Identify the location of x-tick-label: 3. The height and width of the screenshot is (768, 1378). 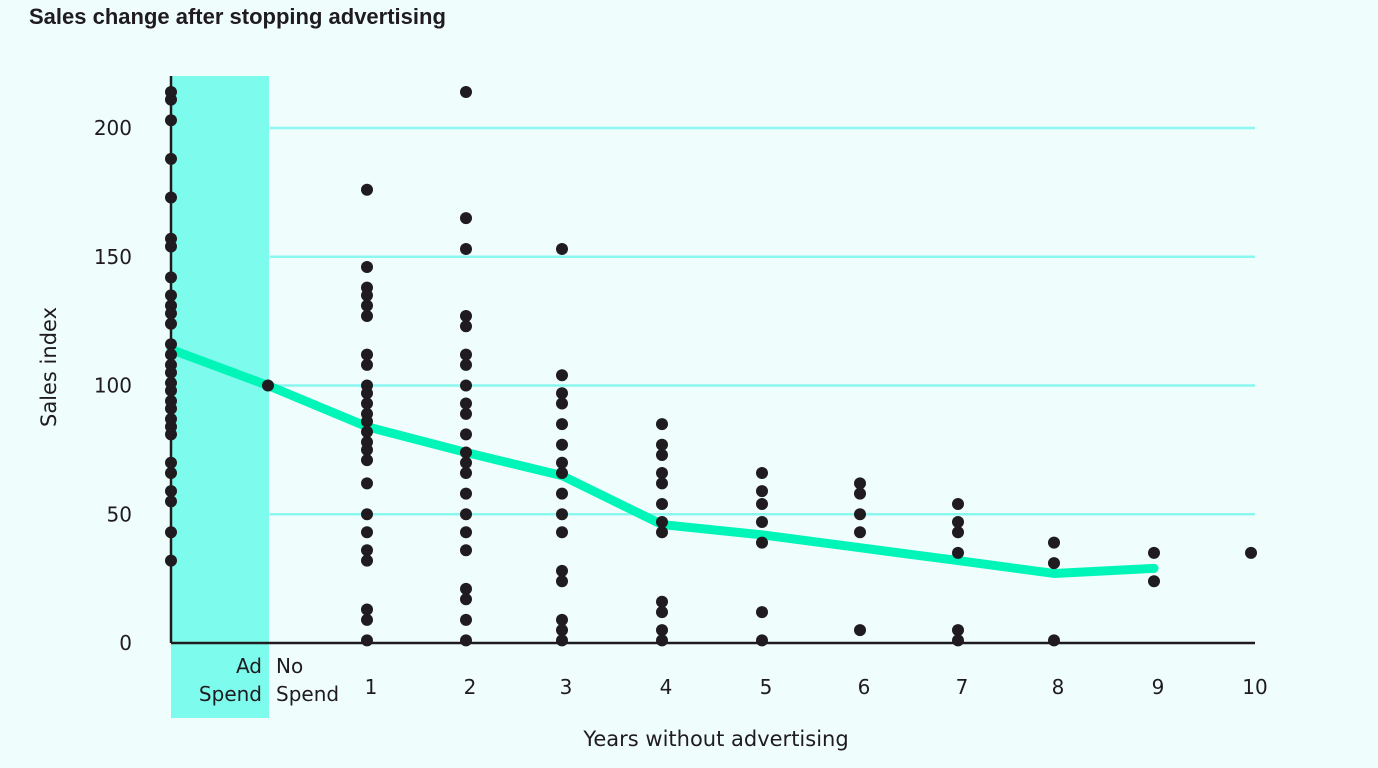
(566, 687).